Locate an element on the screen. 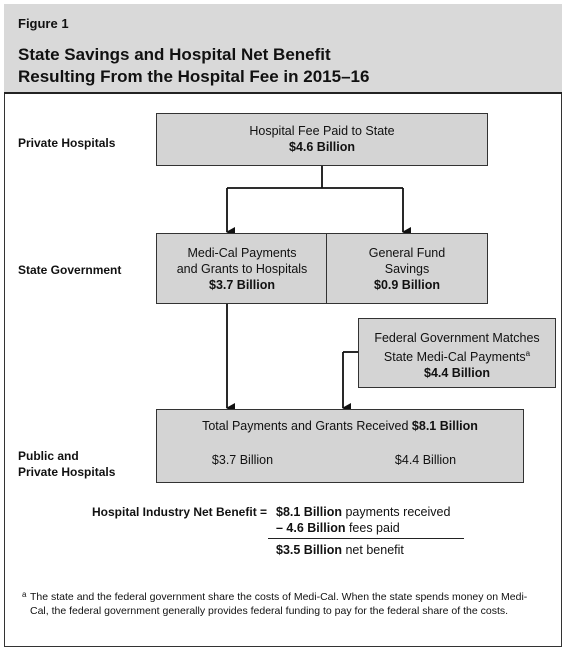  sum-rule is located at coordinates (366, 538).